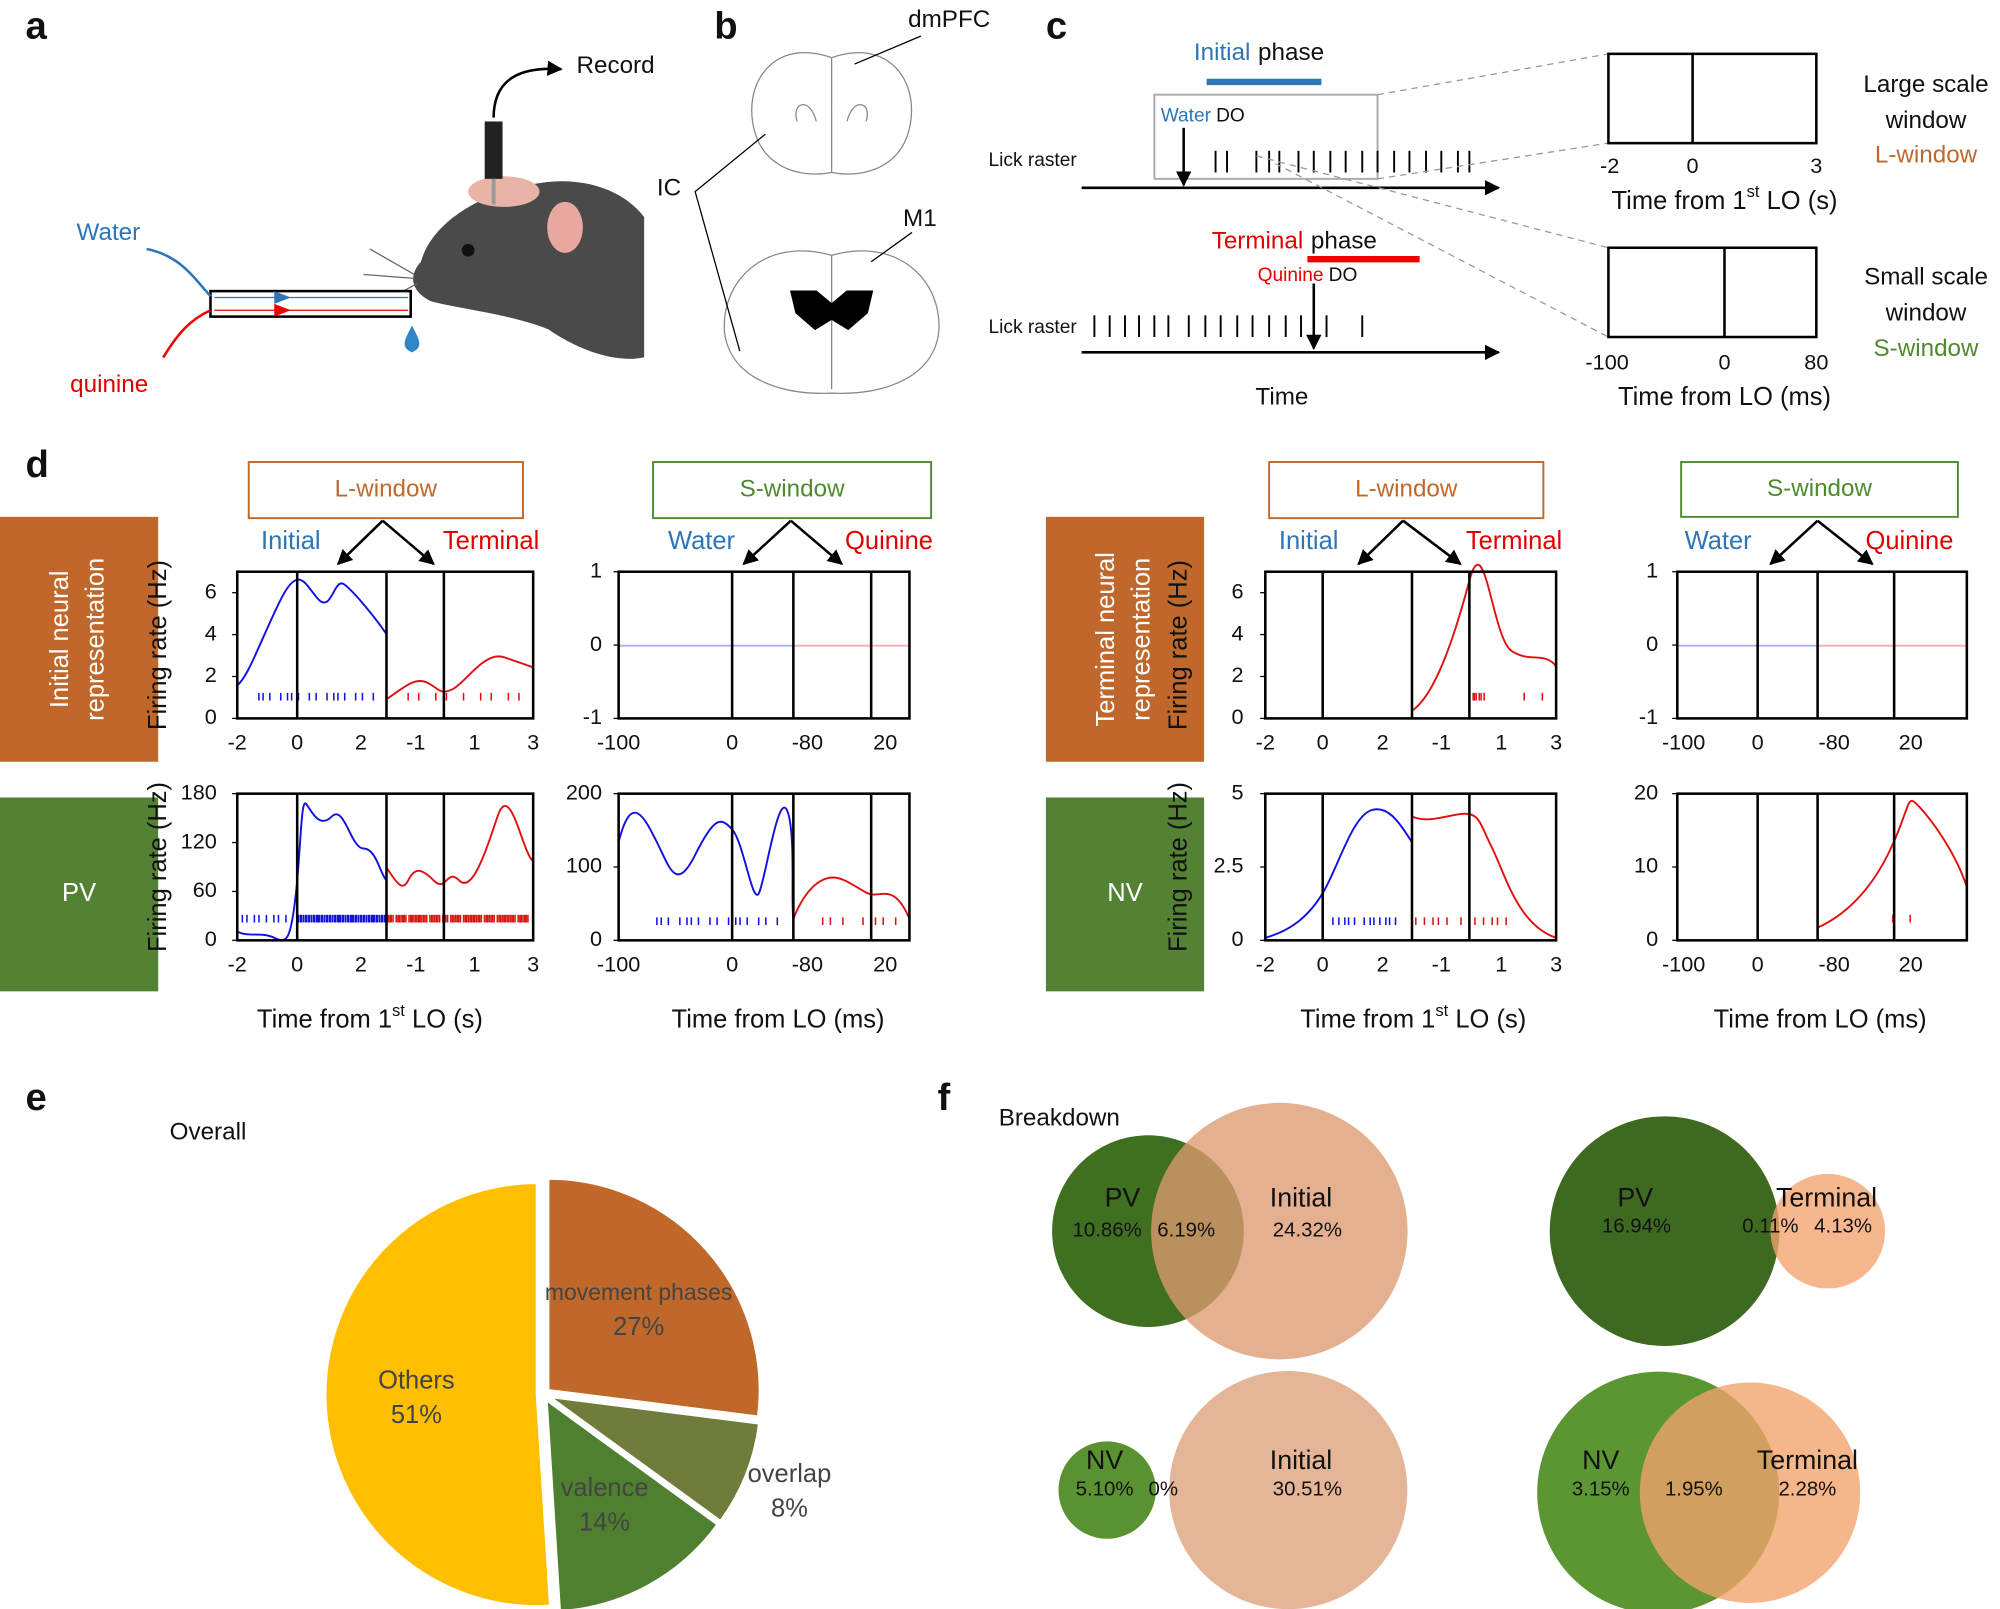 The width and height of the screenshot is (2000, 1609). I want to click on panel-a: a Record Water quinine, so click(340, 200).